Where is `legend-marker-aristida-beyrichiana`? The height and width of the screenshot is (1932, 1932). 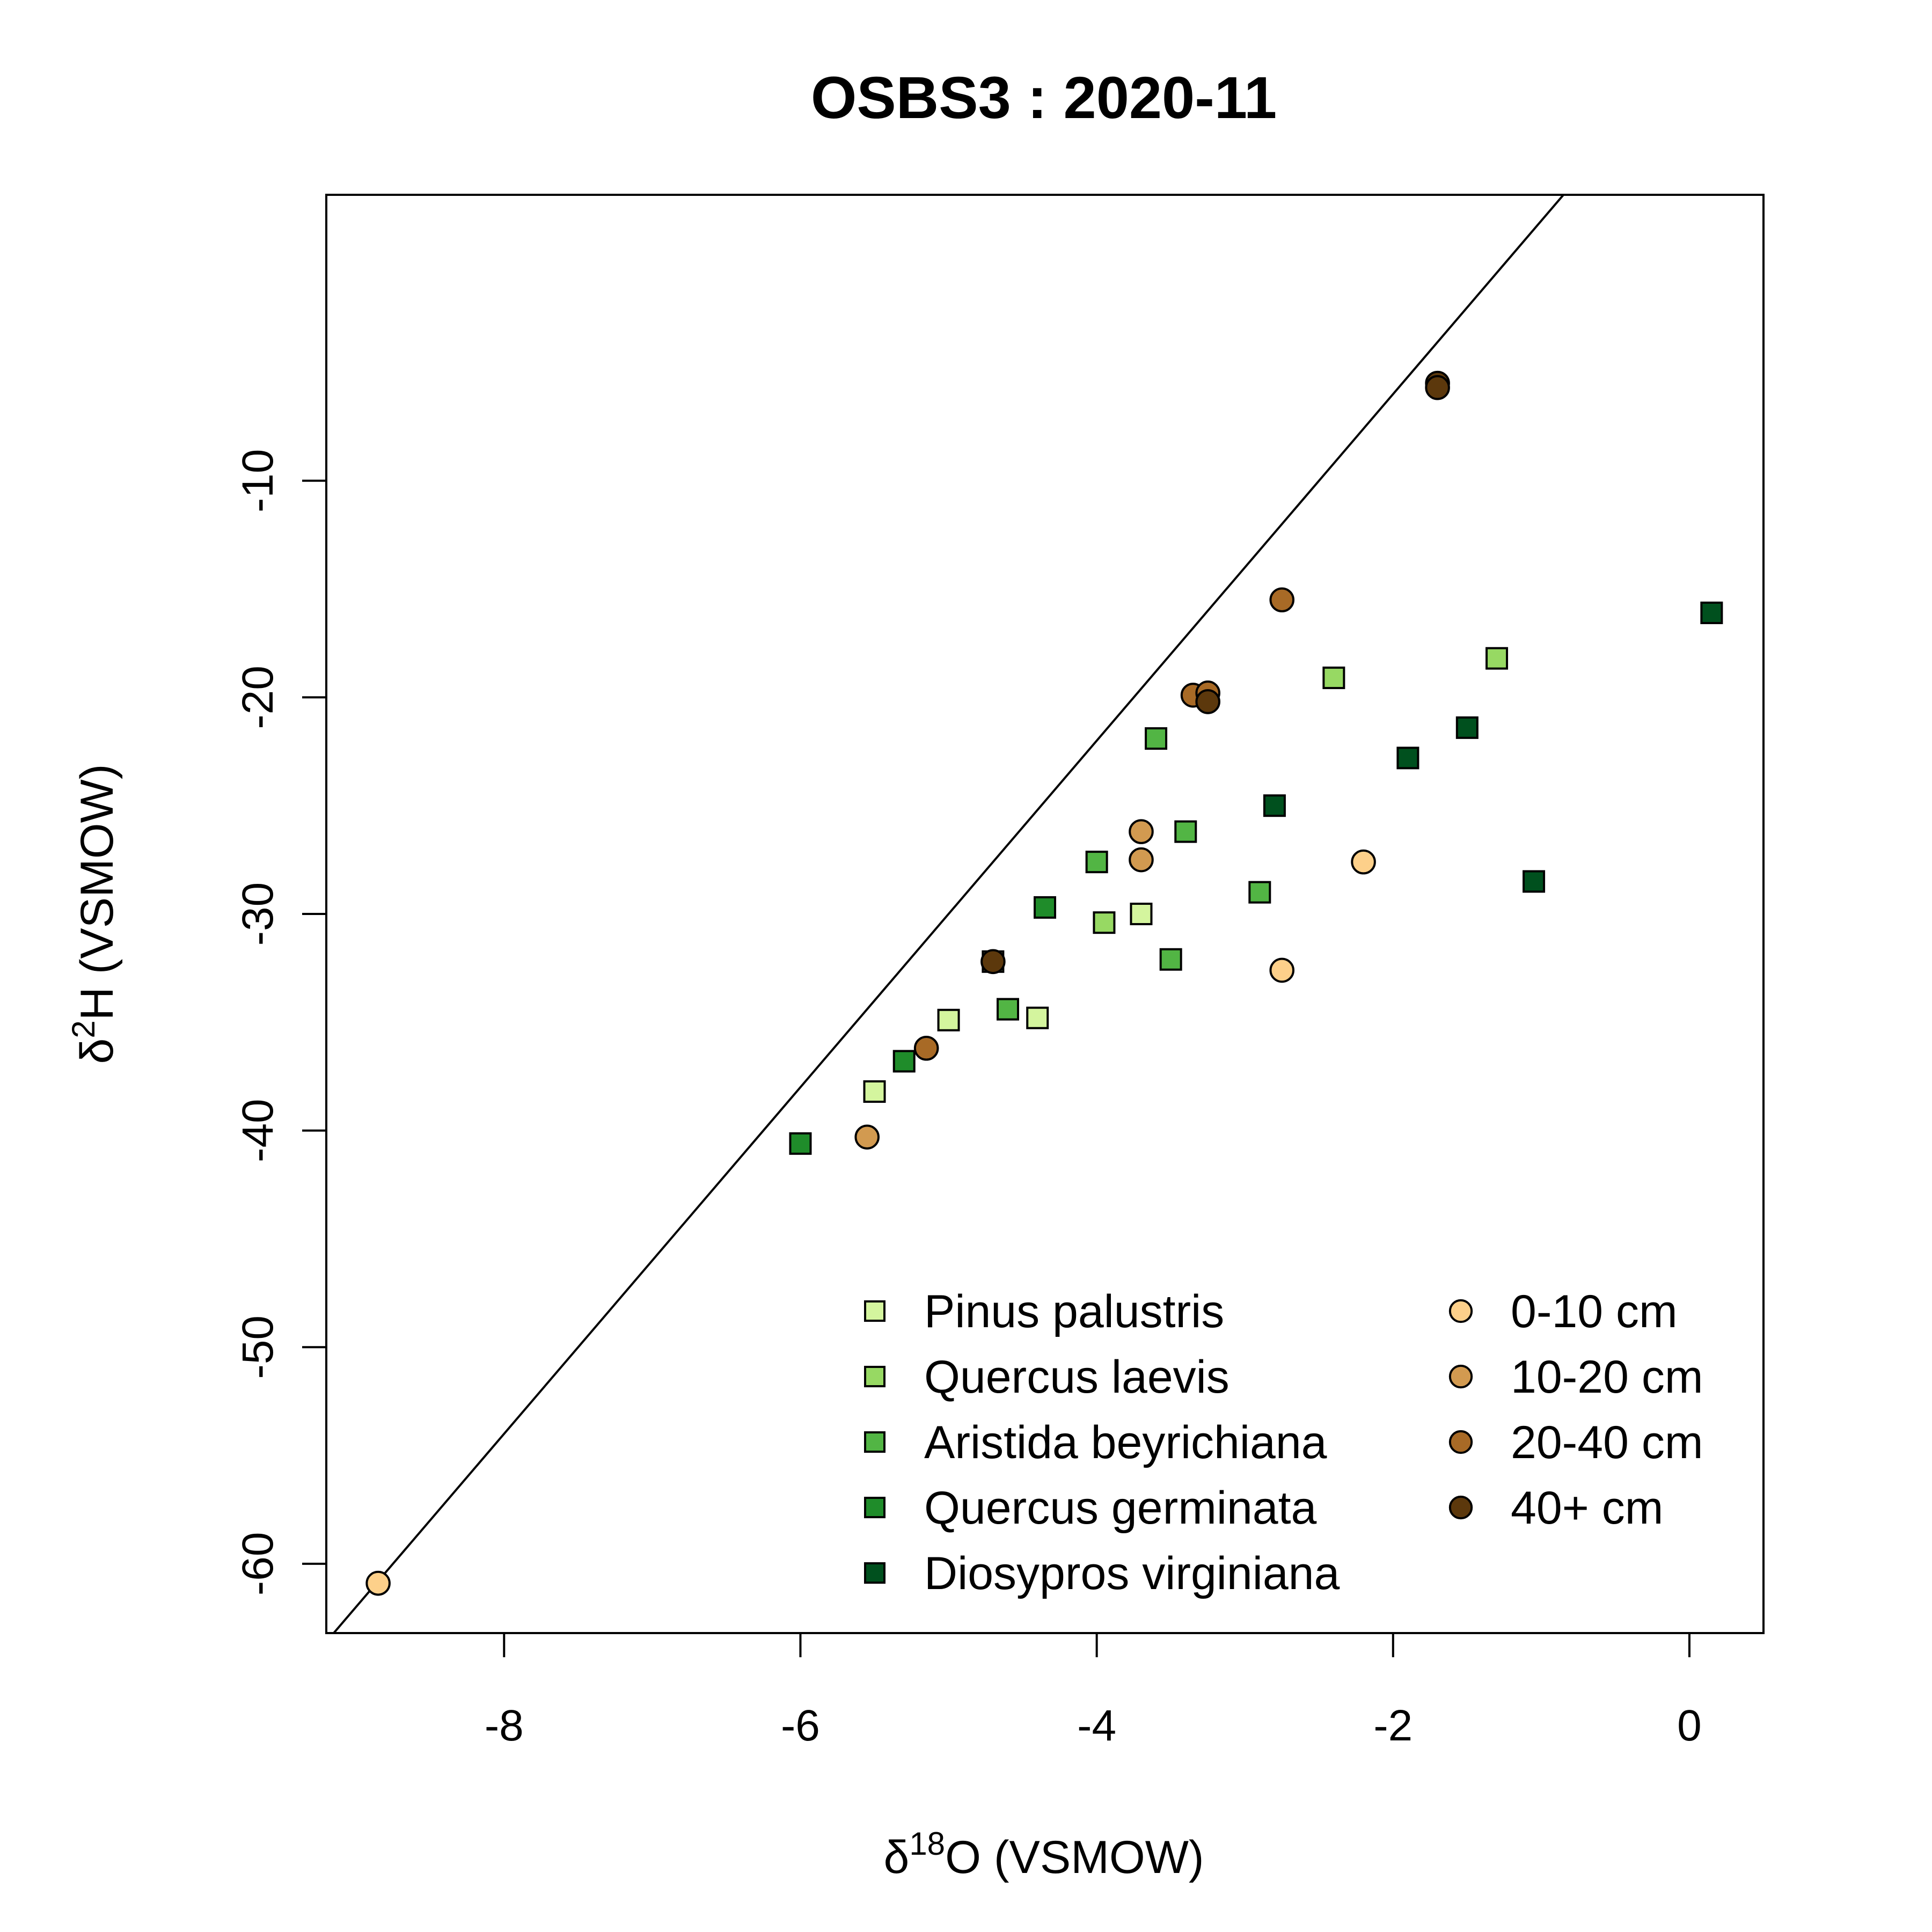
legend-marker-aristida-beyrichiana is located at coordinates (874, 1442).